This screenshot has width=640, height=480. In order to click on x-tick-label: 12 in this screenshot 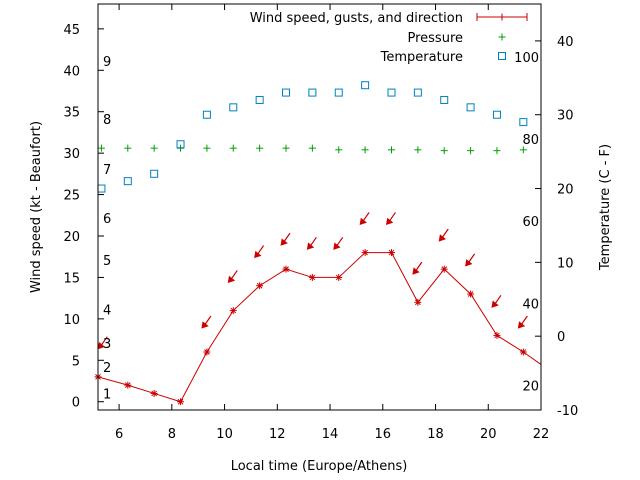, I will do `click(277, 434)`.